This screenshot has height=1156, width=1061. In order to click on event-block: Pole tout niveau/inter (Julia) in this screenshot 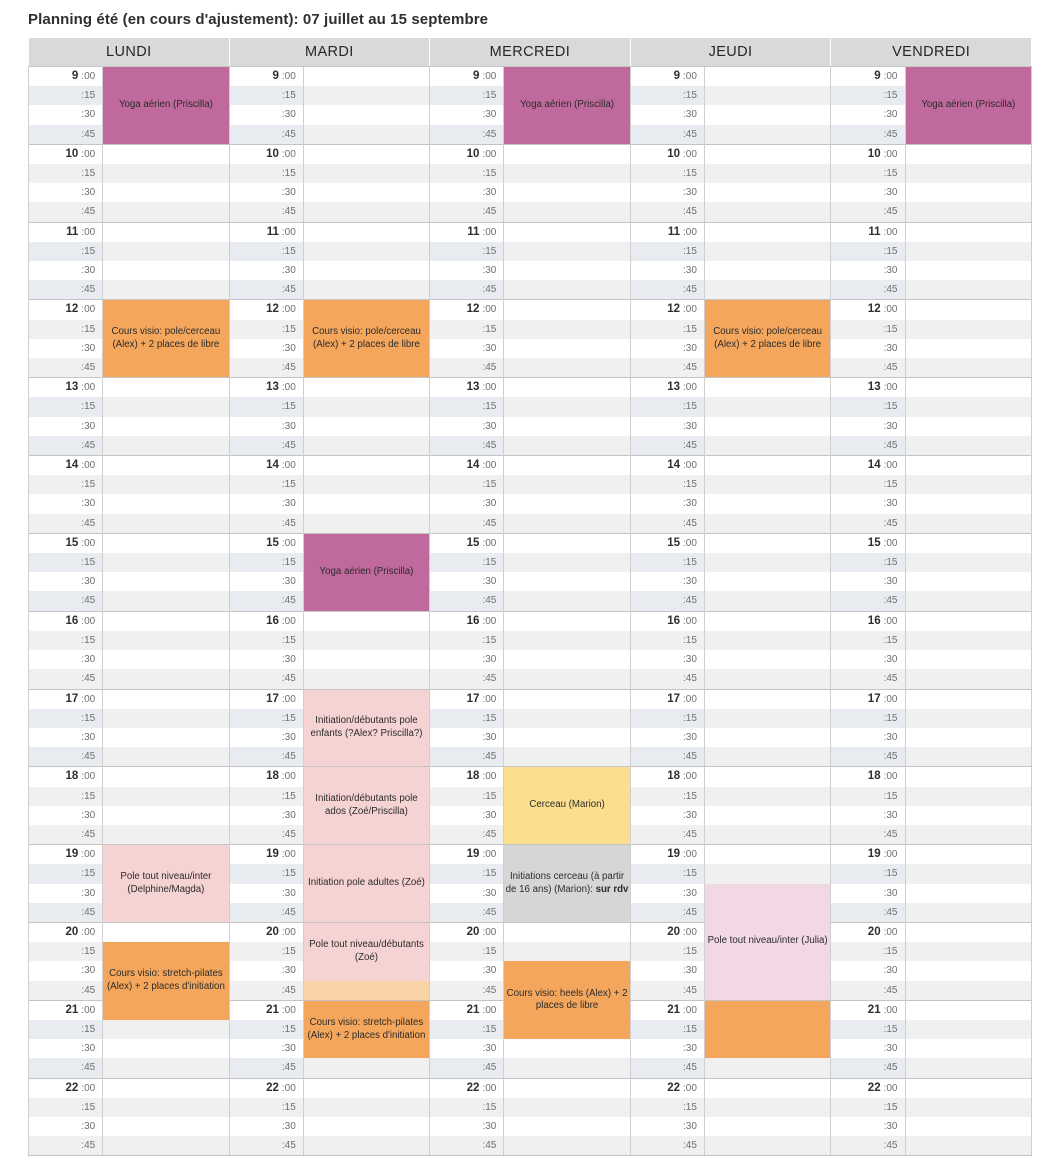, I will do `click(768, 942)`.